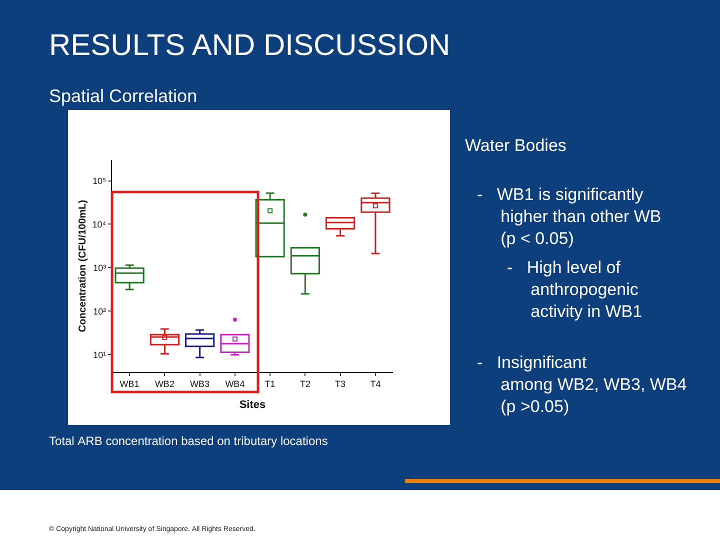 The width and height of the screenshot is (720, 540). What do you see at coordinates (99, 311) in the screenshot?
I see `y-tick-label: 10²` at bounding box center [99, 311].